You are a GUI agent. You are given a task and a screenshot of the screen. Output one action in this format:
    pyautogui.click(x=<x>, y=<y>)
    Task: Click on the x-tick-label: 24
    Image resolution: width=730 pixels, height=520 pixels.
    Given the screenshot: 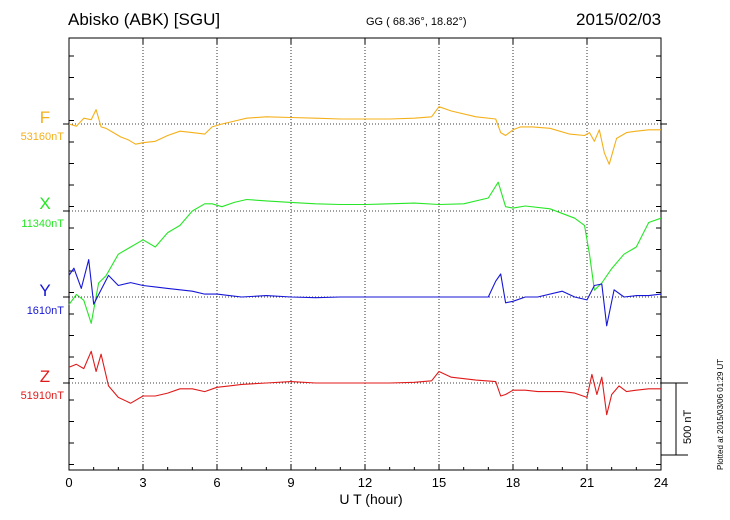 What is the action you would take?
    pyautogui.click(x=661, y=482)
    